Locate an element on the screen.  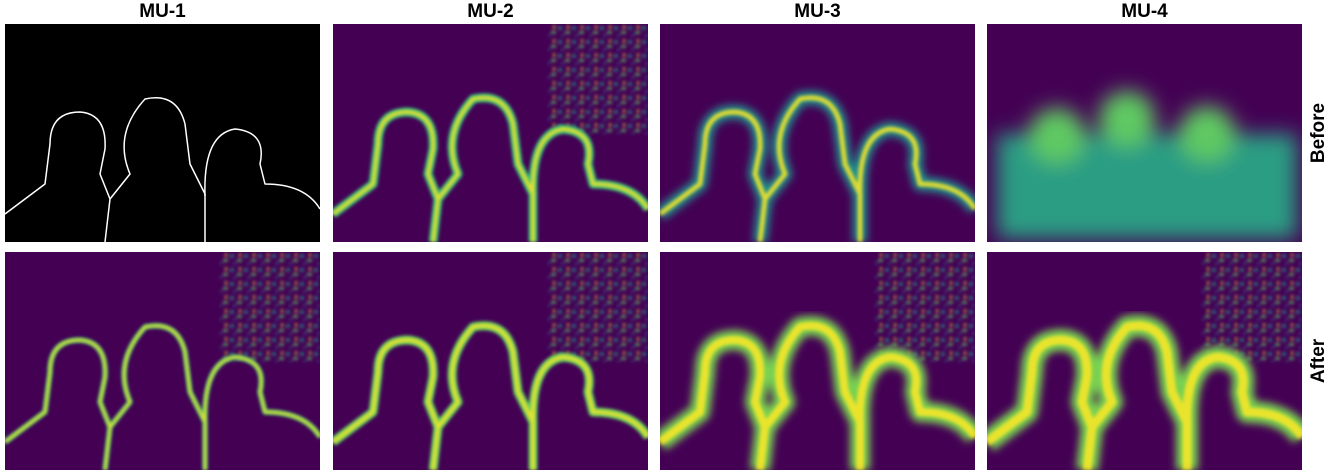
column-title: MU-3 is located at coordinates (817, 11).